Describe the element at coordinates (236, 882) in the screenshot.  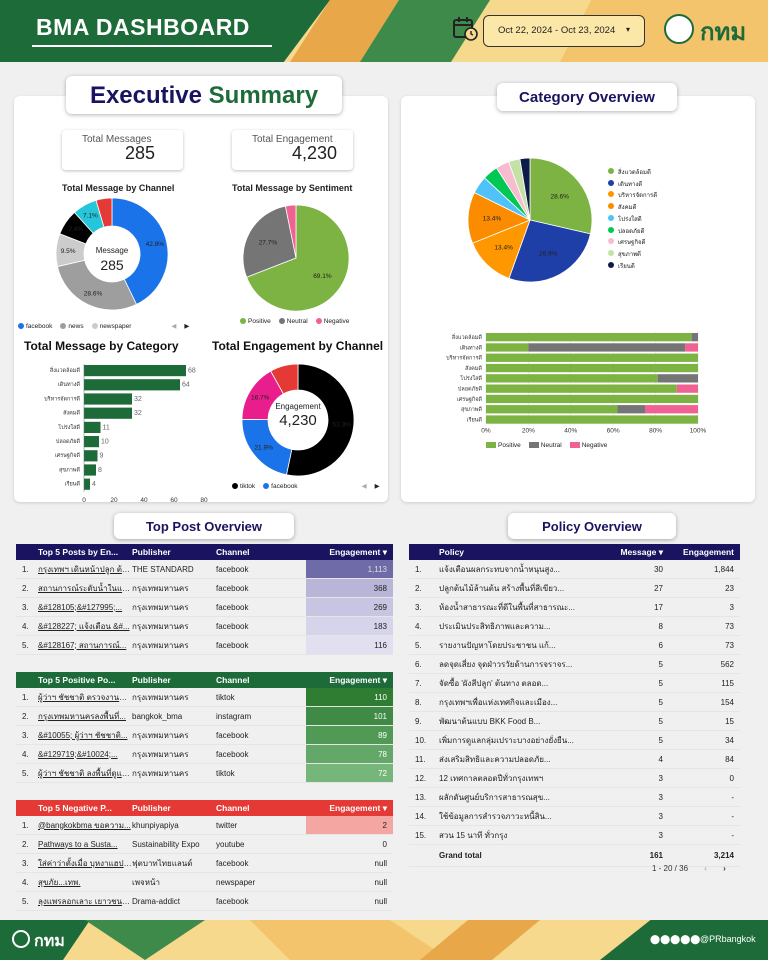
I see `table-cell: newspaper` at that location.